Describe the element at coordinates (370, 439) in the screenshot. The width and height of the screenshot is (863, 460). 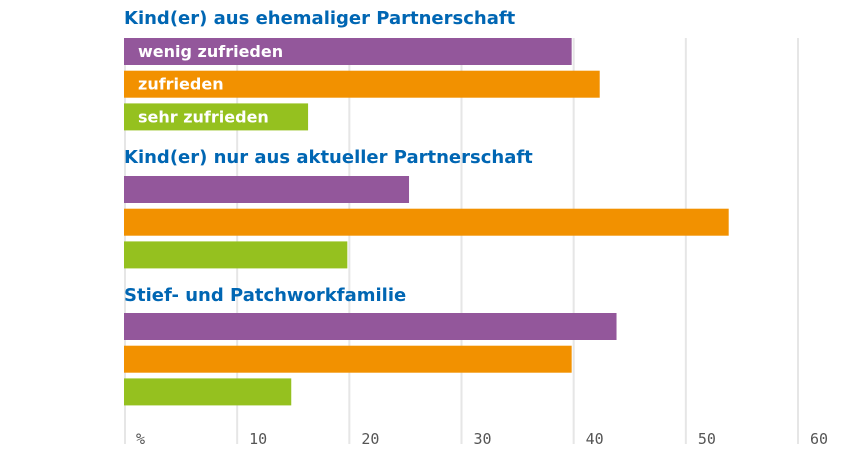
I see `x-tick-label: 20` at that location.